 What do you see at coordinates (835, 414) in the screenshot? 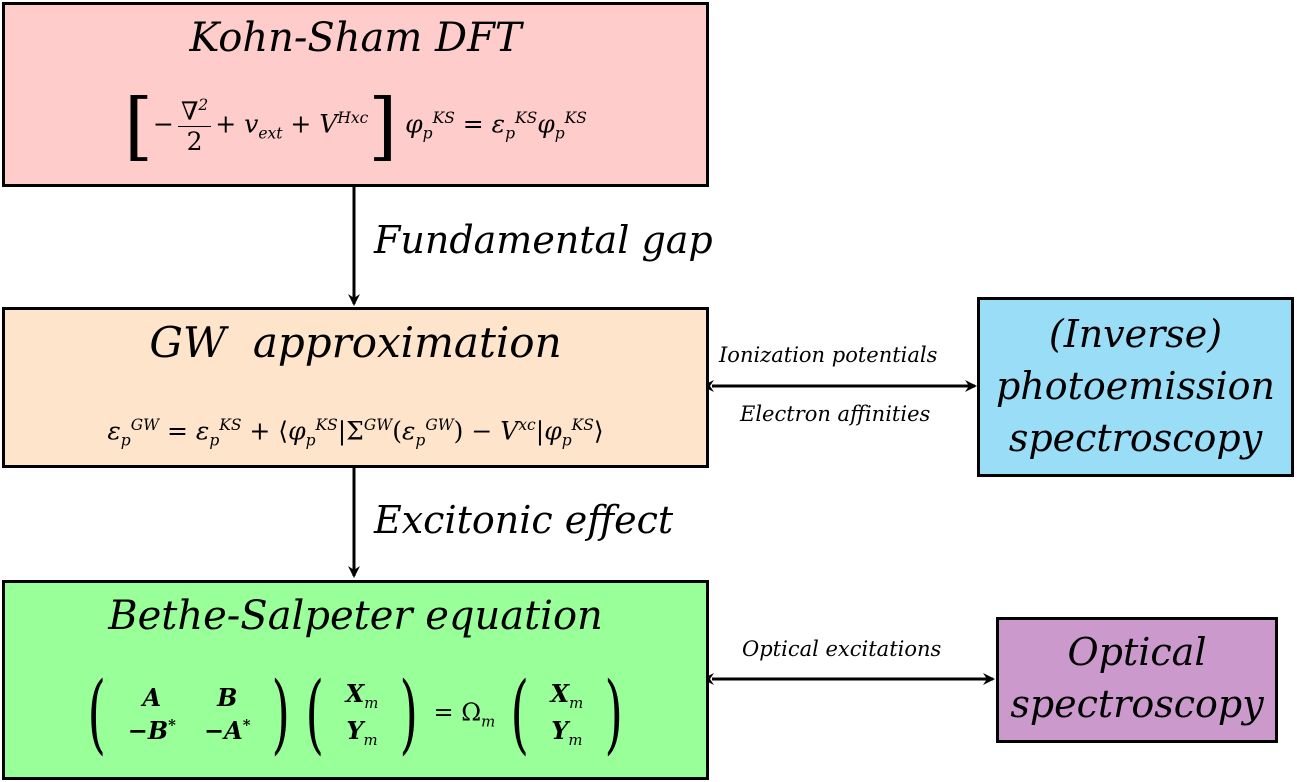
I see `electron-affinities-label: Electron affinities` at bounding box center [835, 414].